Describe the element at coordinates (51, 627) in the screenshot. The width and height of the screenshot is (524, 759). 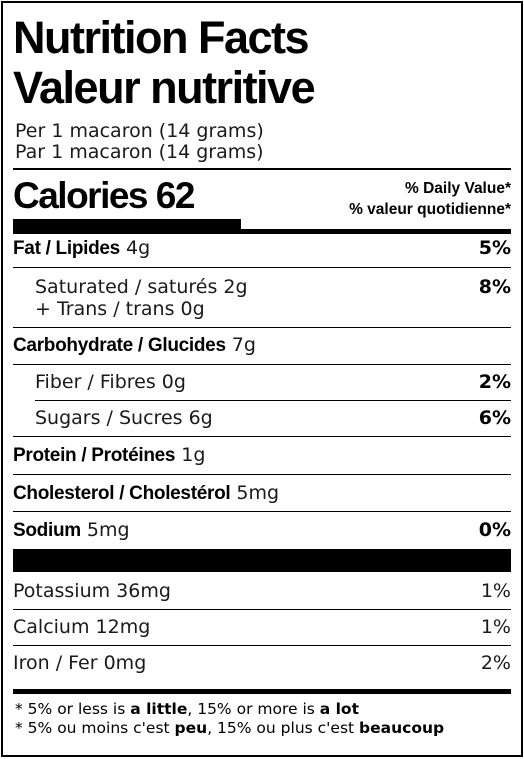
I see `calcium-label: Calcium` at that location.